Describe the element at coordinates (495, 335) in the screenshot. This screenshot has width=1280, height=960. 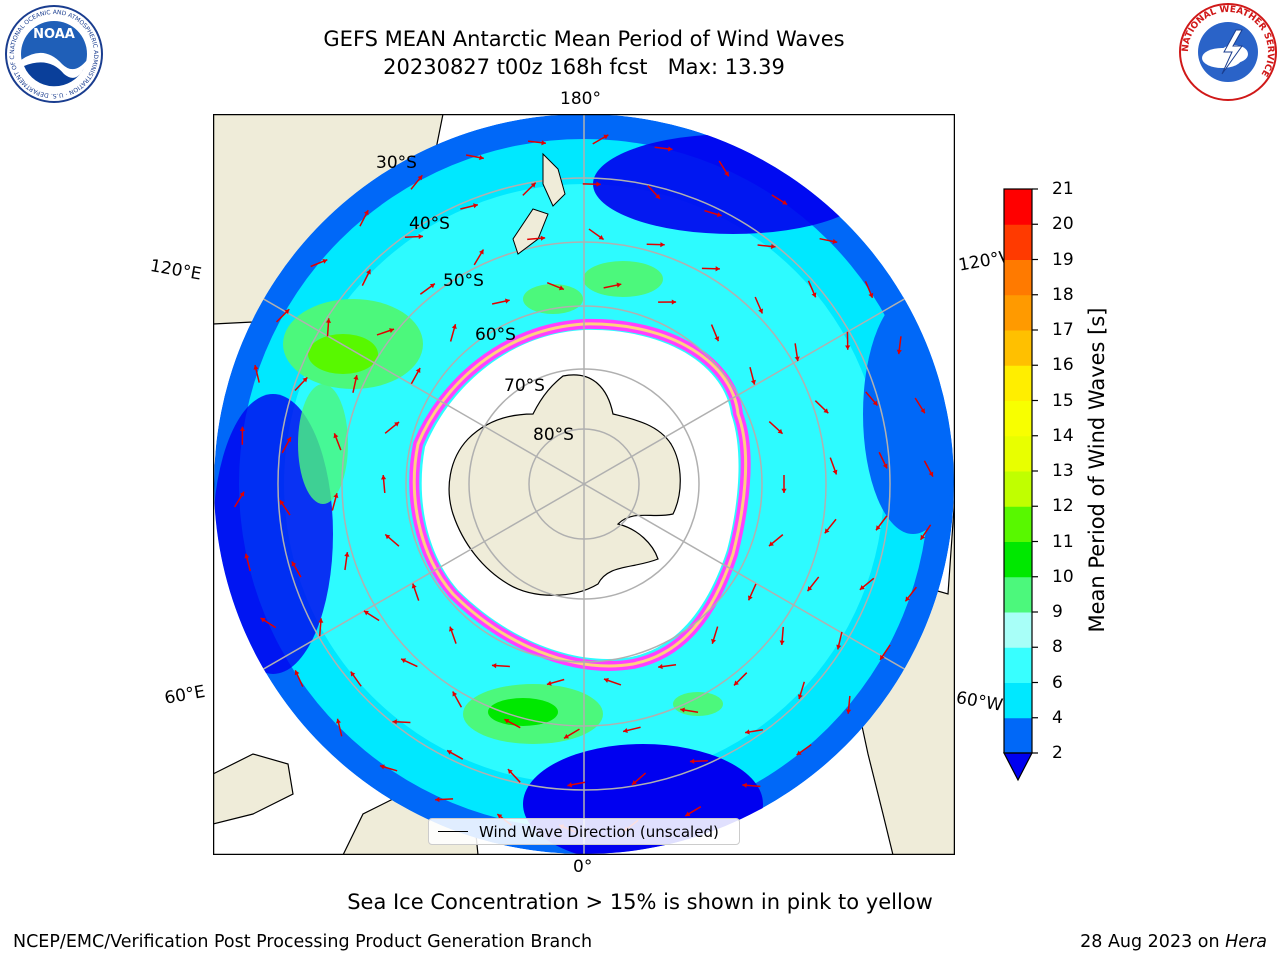
I see `lat-label-60s: 60°S` at that location.